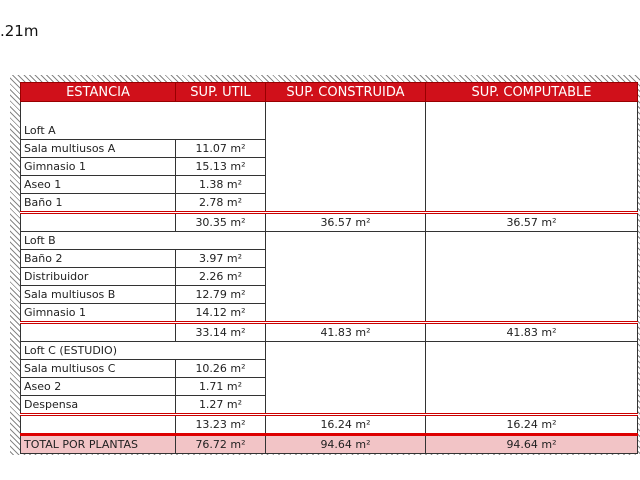 This screenshot has width=640, height=480. Describe the element at coordinates (345, 221) in the screenshot. I see `subtotal-construida: 36.57 m²` at that location.